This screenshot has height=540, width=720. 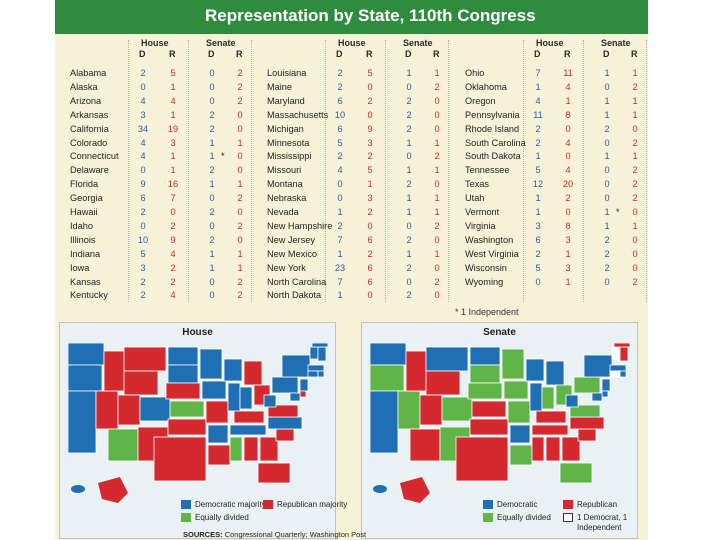 I want to click on house-democrats: 3, so click(x=143, y=114).